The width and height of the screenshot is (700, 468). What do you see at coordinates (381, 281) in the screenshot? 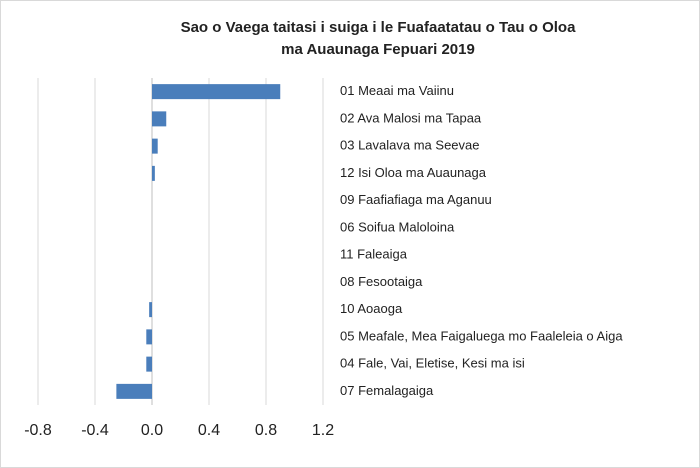
I see `category-label: 08 Fesootaiga` at bounding box center [381, 281].